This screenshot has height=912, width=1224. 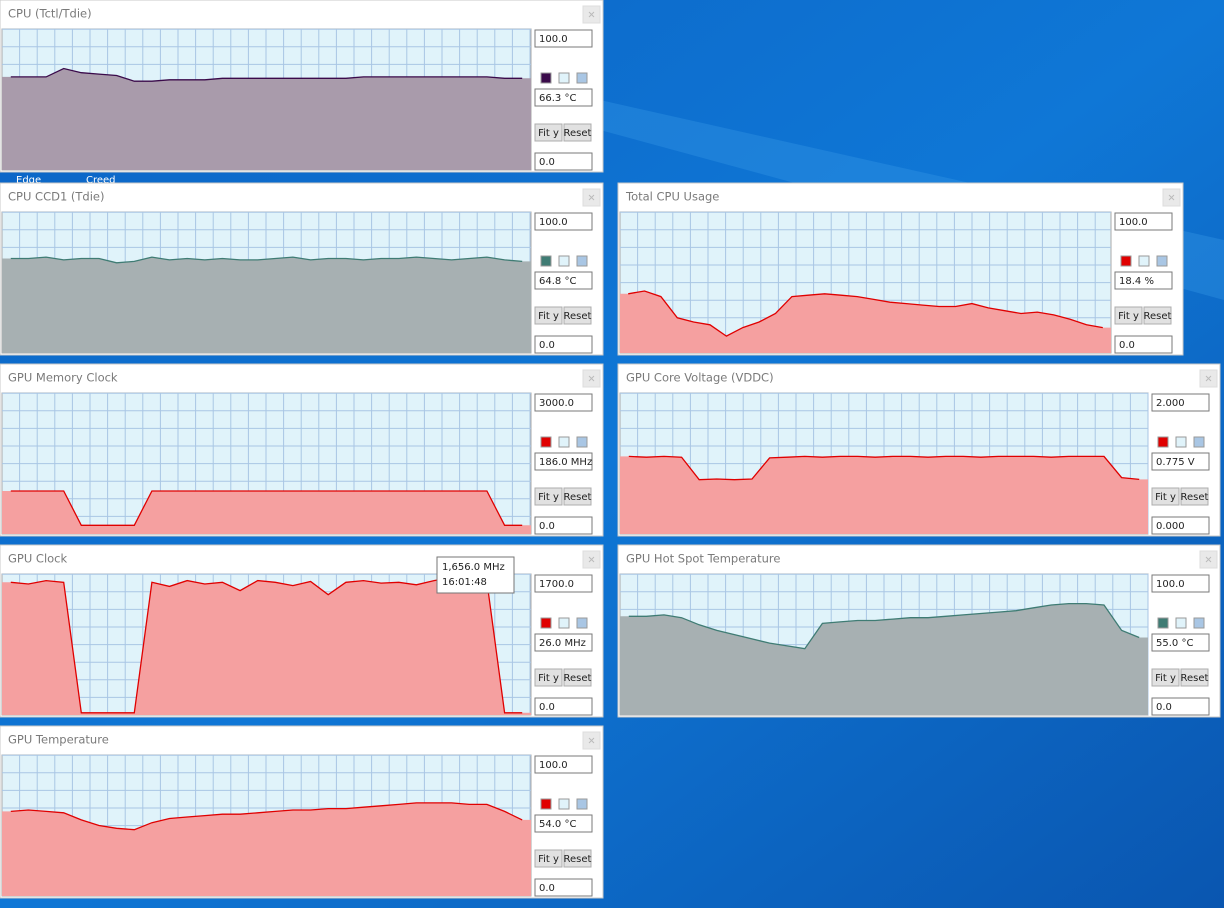 What do you see at coordinates (101, 180) in the screenshot?
I see `icon-label: Creed` at bounding box center [101, 180].